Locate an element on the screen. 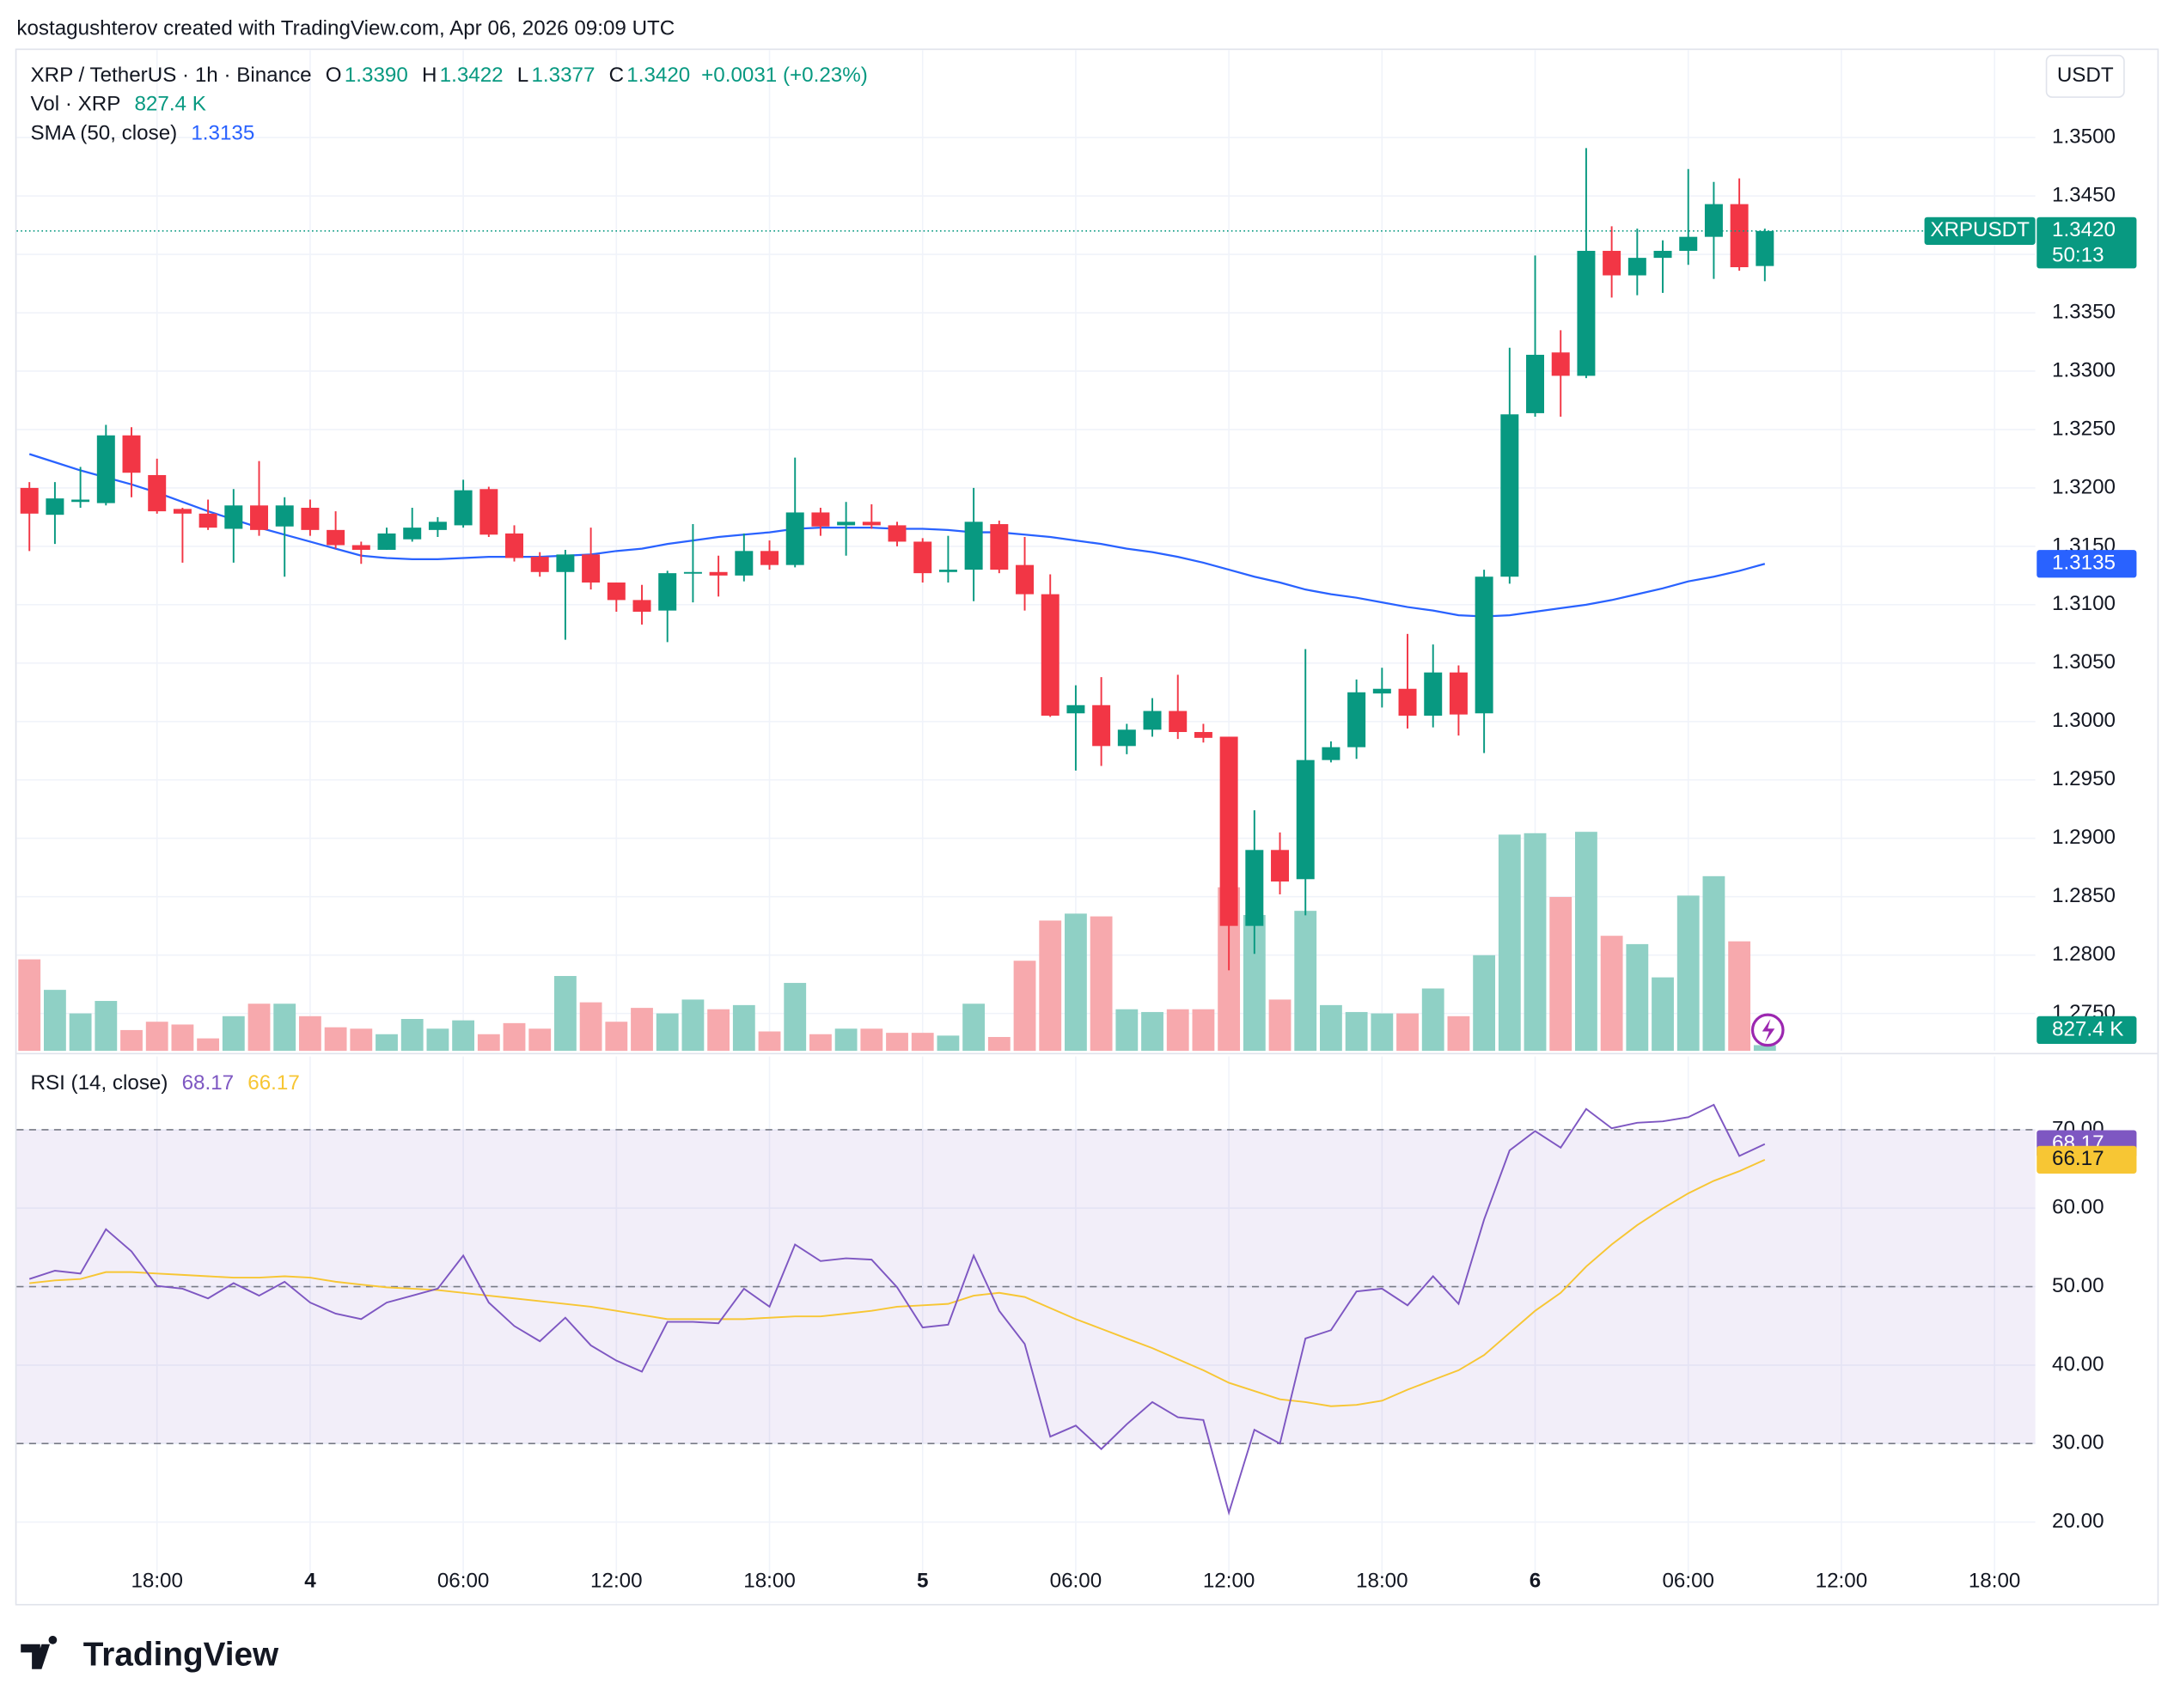 The height and width of the screenshot is (1708, 2174). x-tick-label: 18:00 is located at coordinates (1995, 1580).